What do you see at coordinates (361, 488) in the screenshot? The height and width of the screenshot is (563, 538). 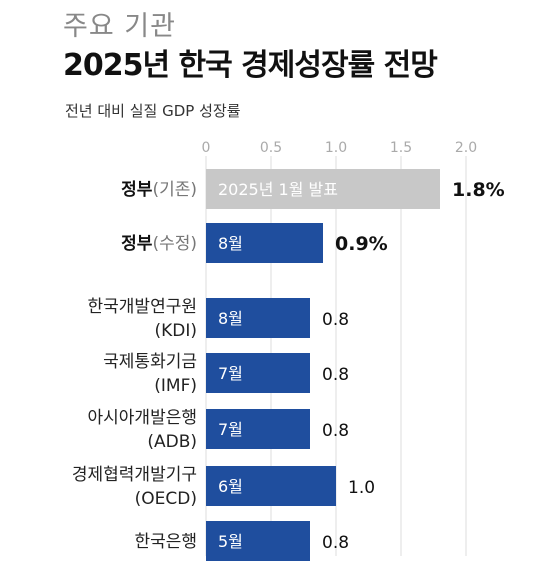 I see `data-label: 1.0` at bounding box center [361, 488].